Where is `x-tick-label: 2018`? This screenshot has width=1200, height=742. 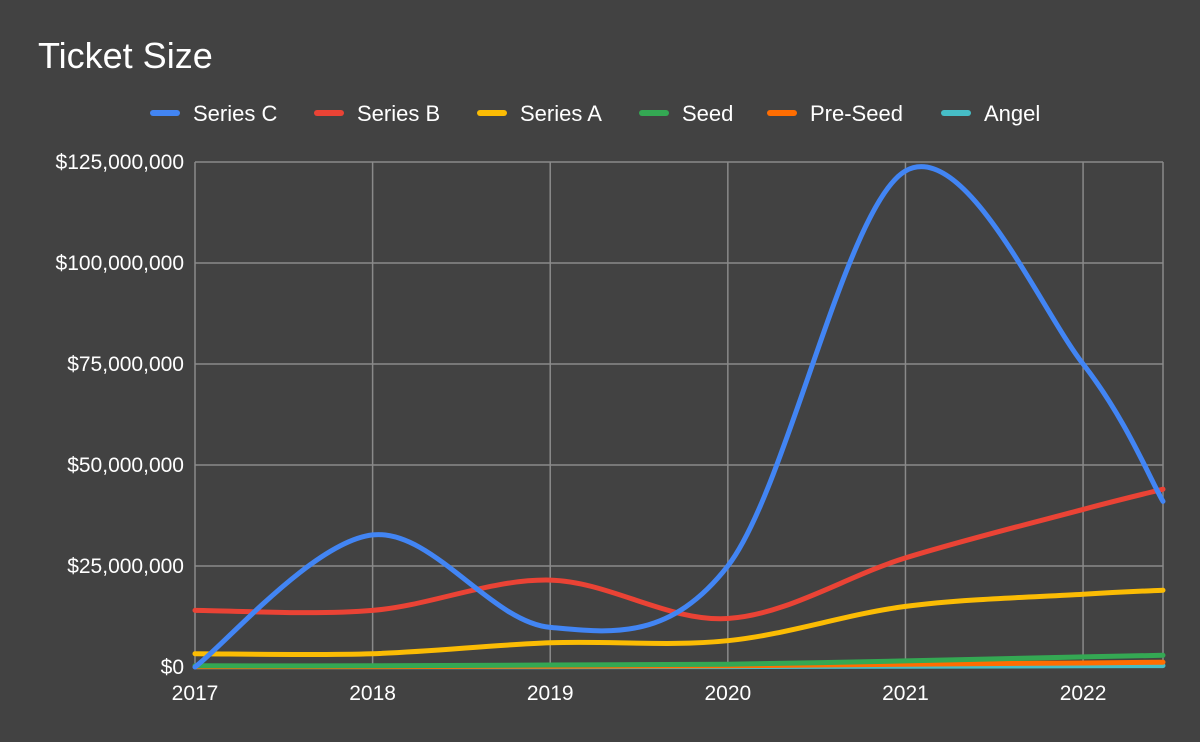
x-tick-label: 2018 is located at coordinates (372, 693).